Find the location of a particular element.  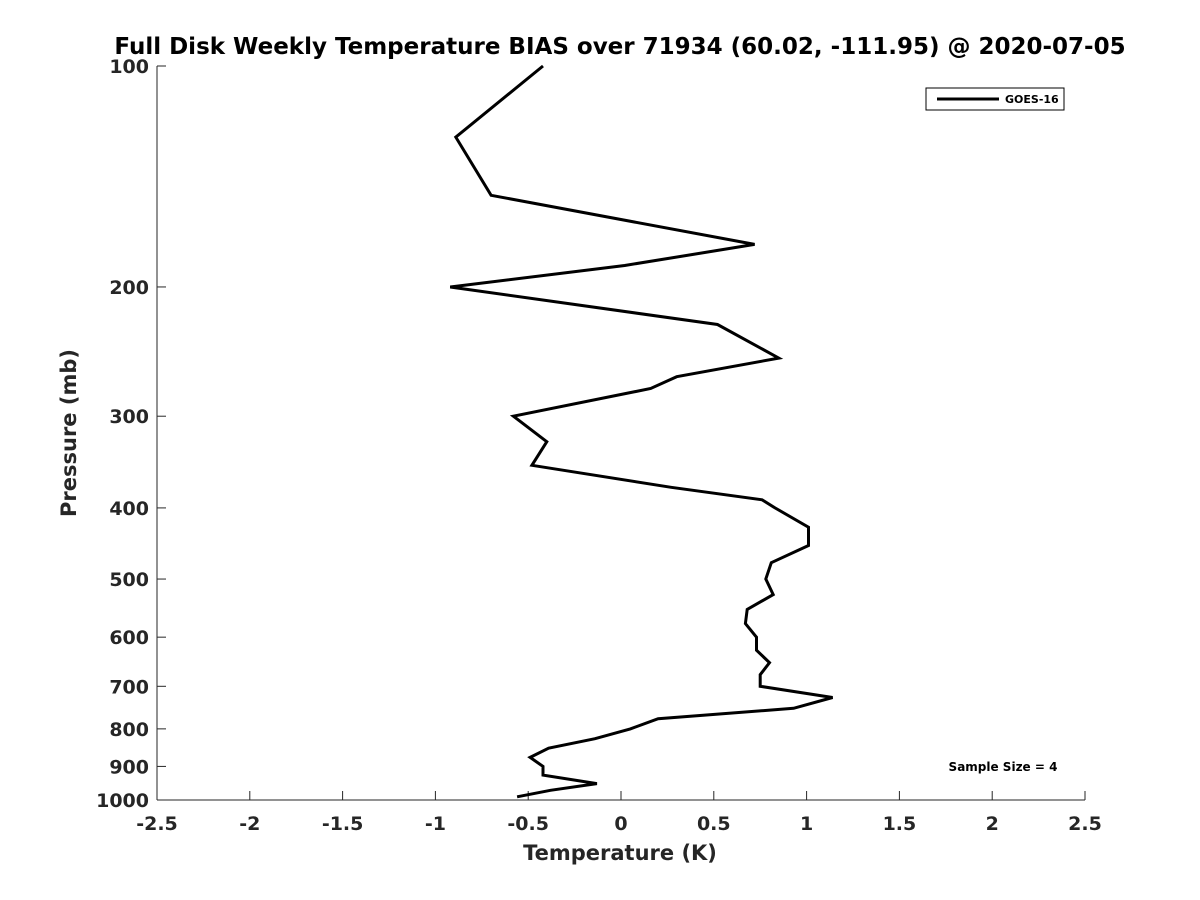

y-tick-label: 200 is located at coordinates (129, 288).